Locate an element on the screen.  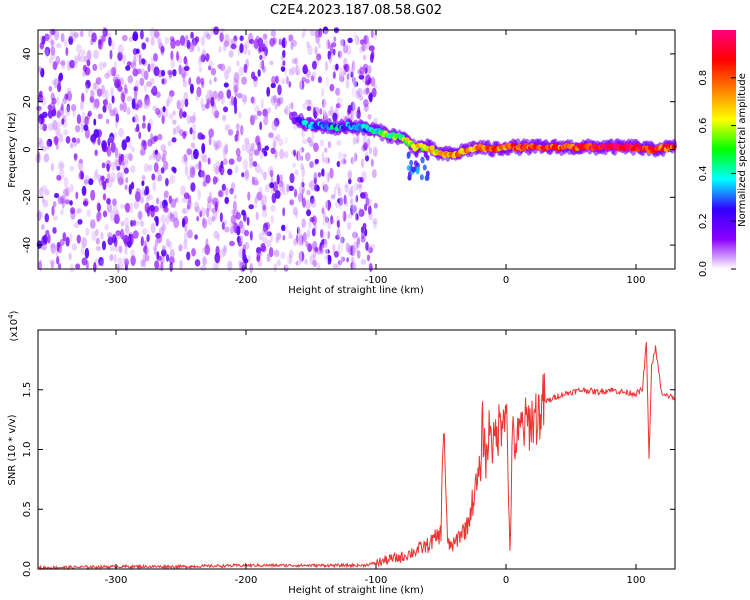
heatmap-y-tick-label: -40 is located at coordinates (27, 245).